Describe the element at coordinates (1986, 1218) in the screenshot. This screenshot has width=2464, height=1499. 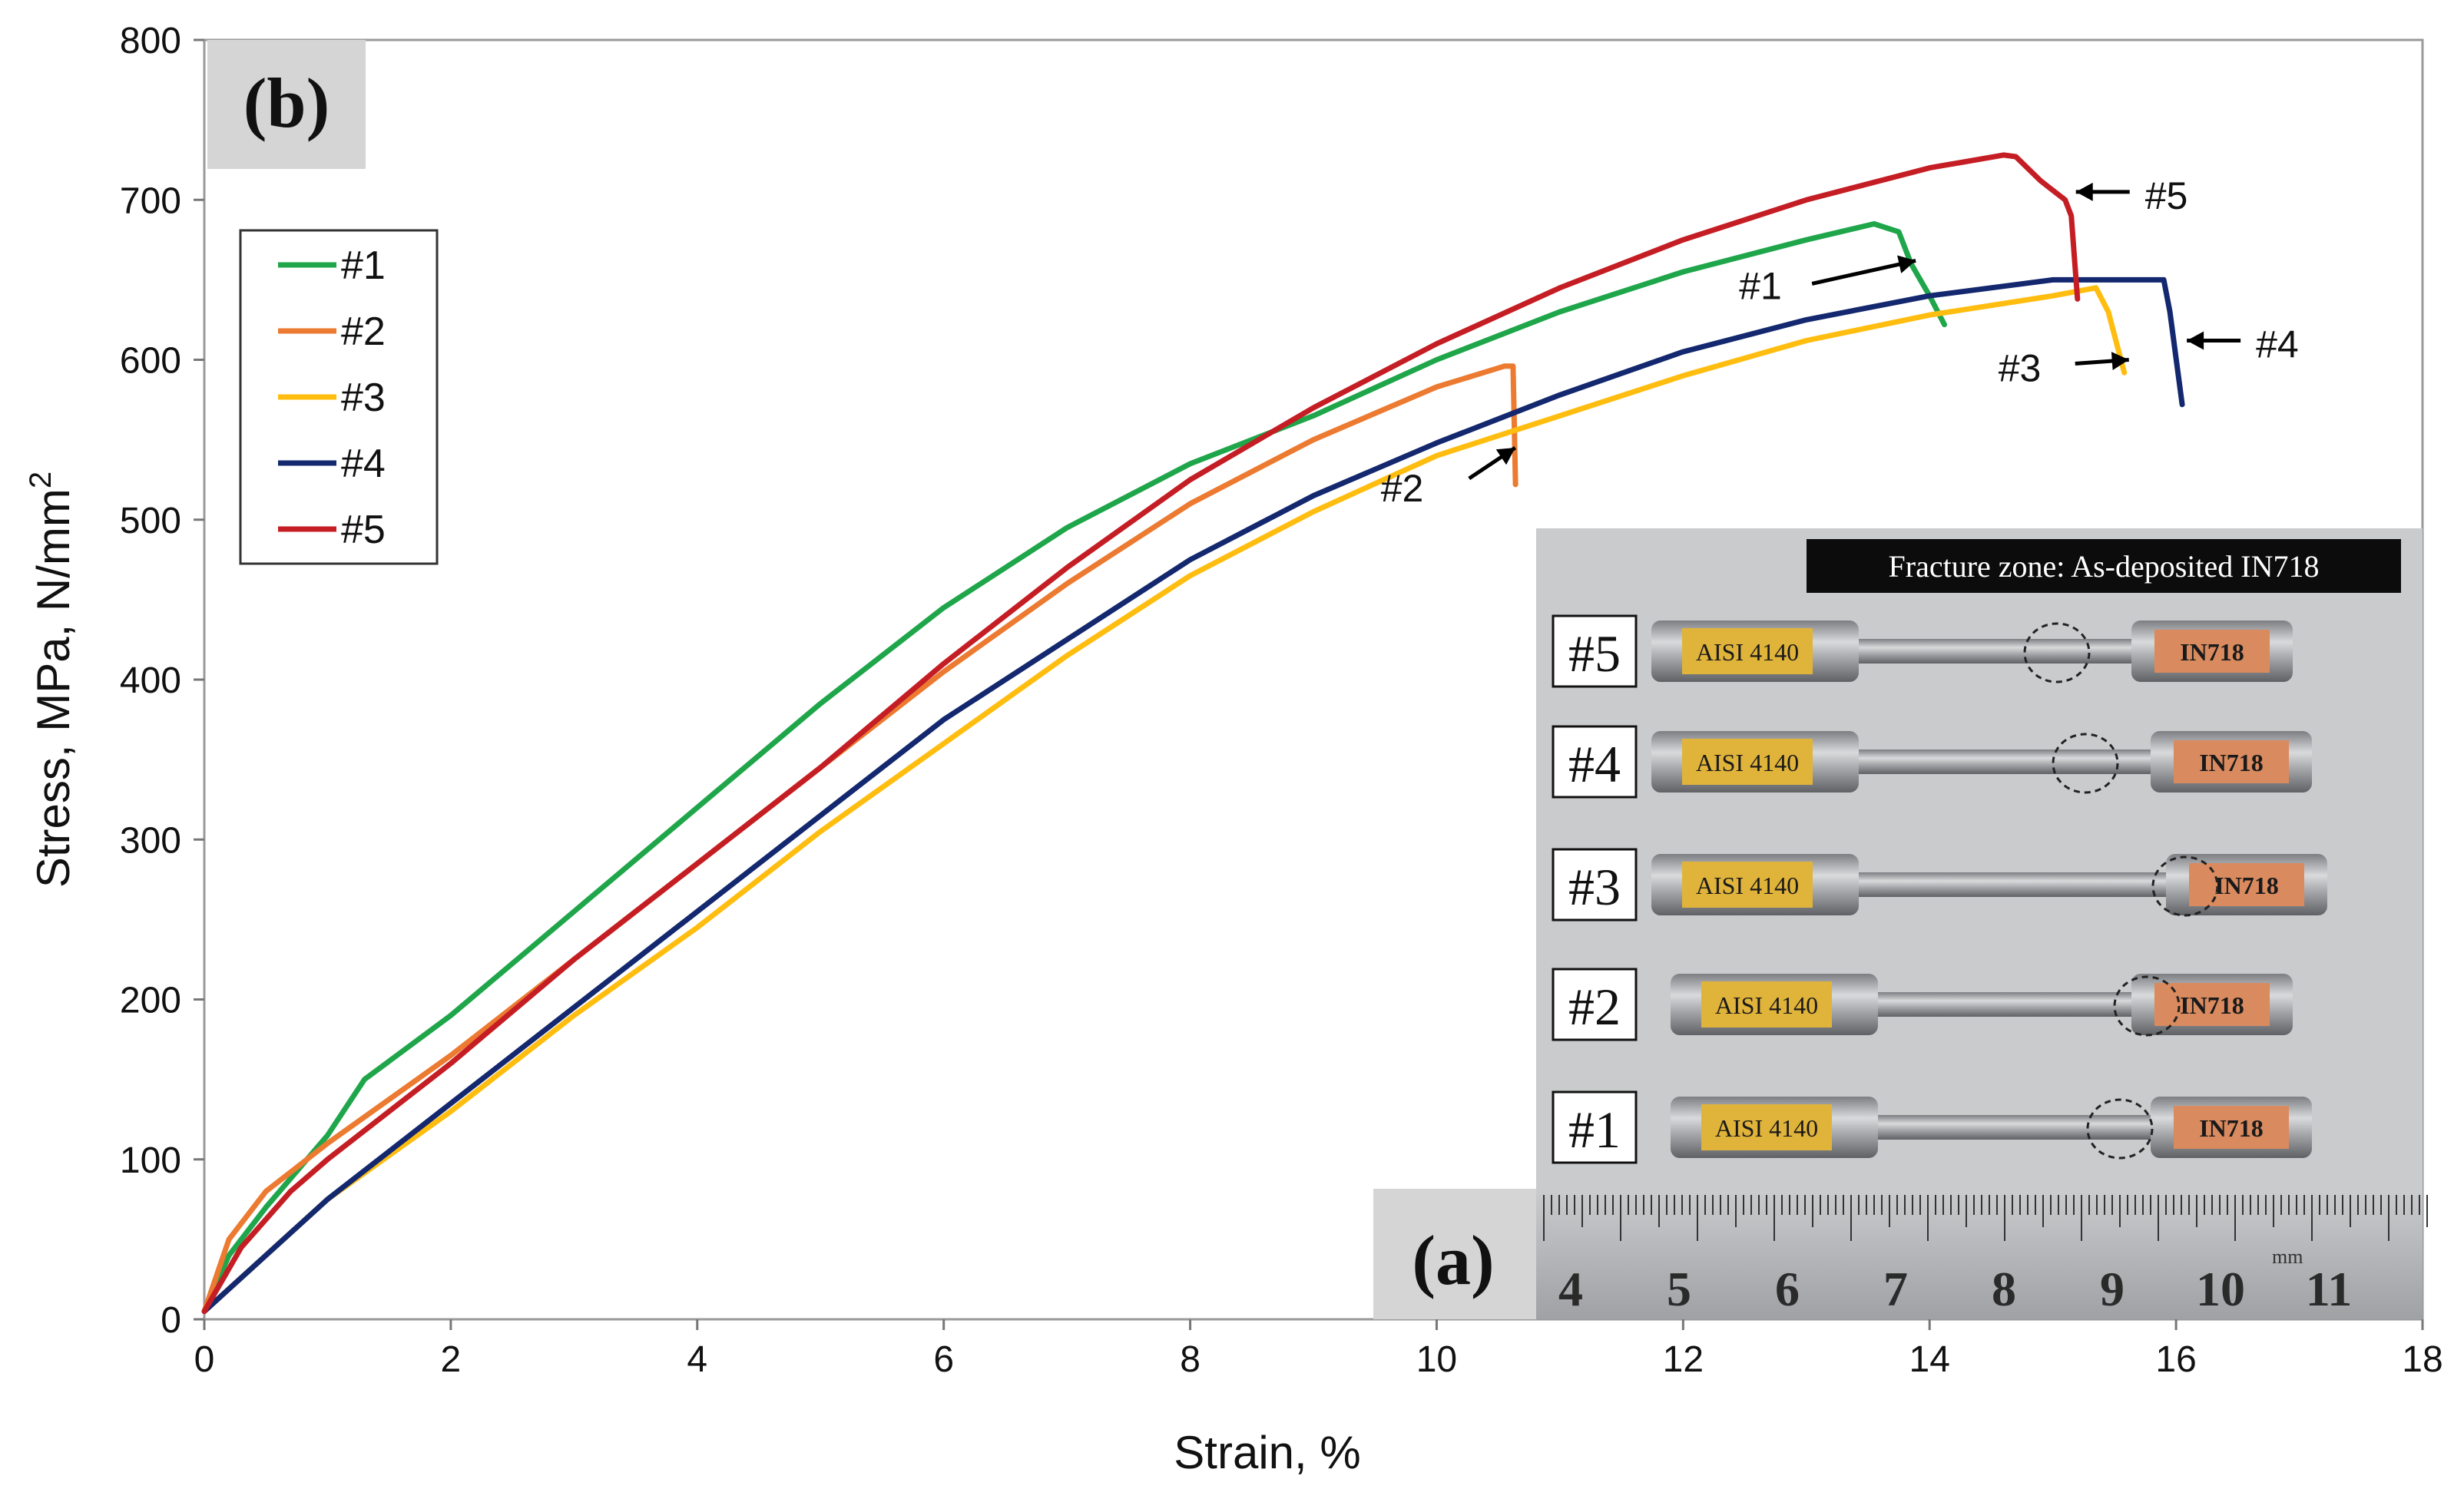
I see `ruler-ticks` at that location.